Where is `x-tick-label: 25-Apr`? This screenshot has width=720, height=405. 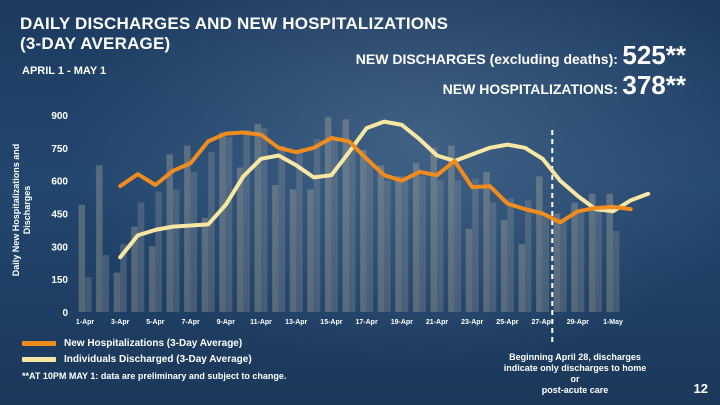
x-tick-label: 25-Apr is located at coordinates (507, 322).